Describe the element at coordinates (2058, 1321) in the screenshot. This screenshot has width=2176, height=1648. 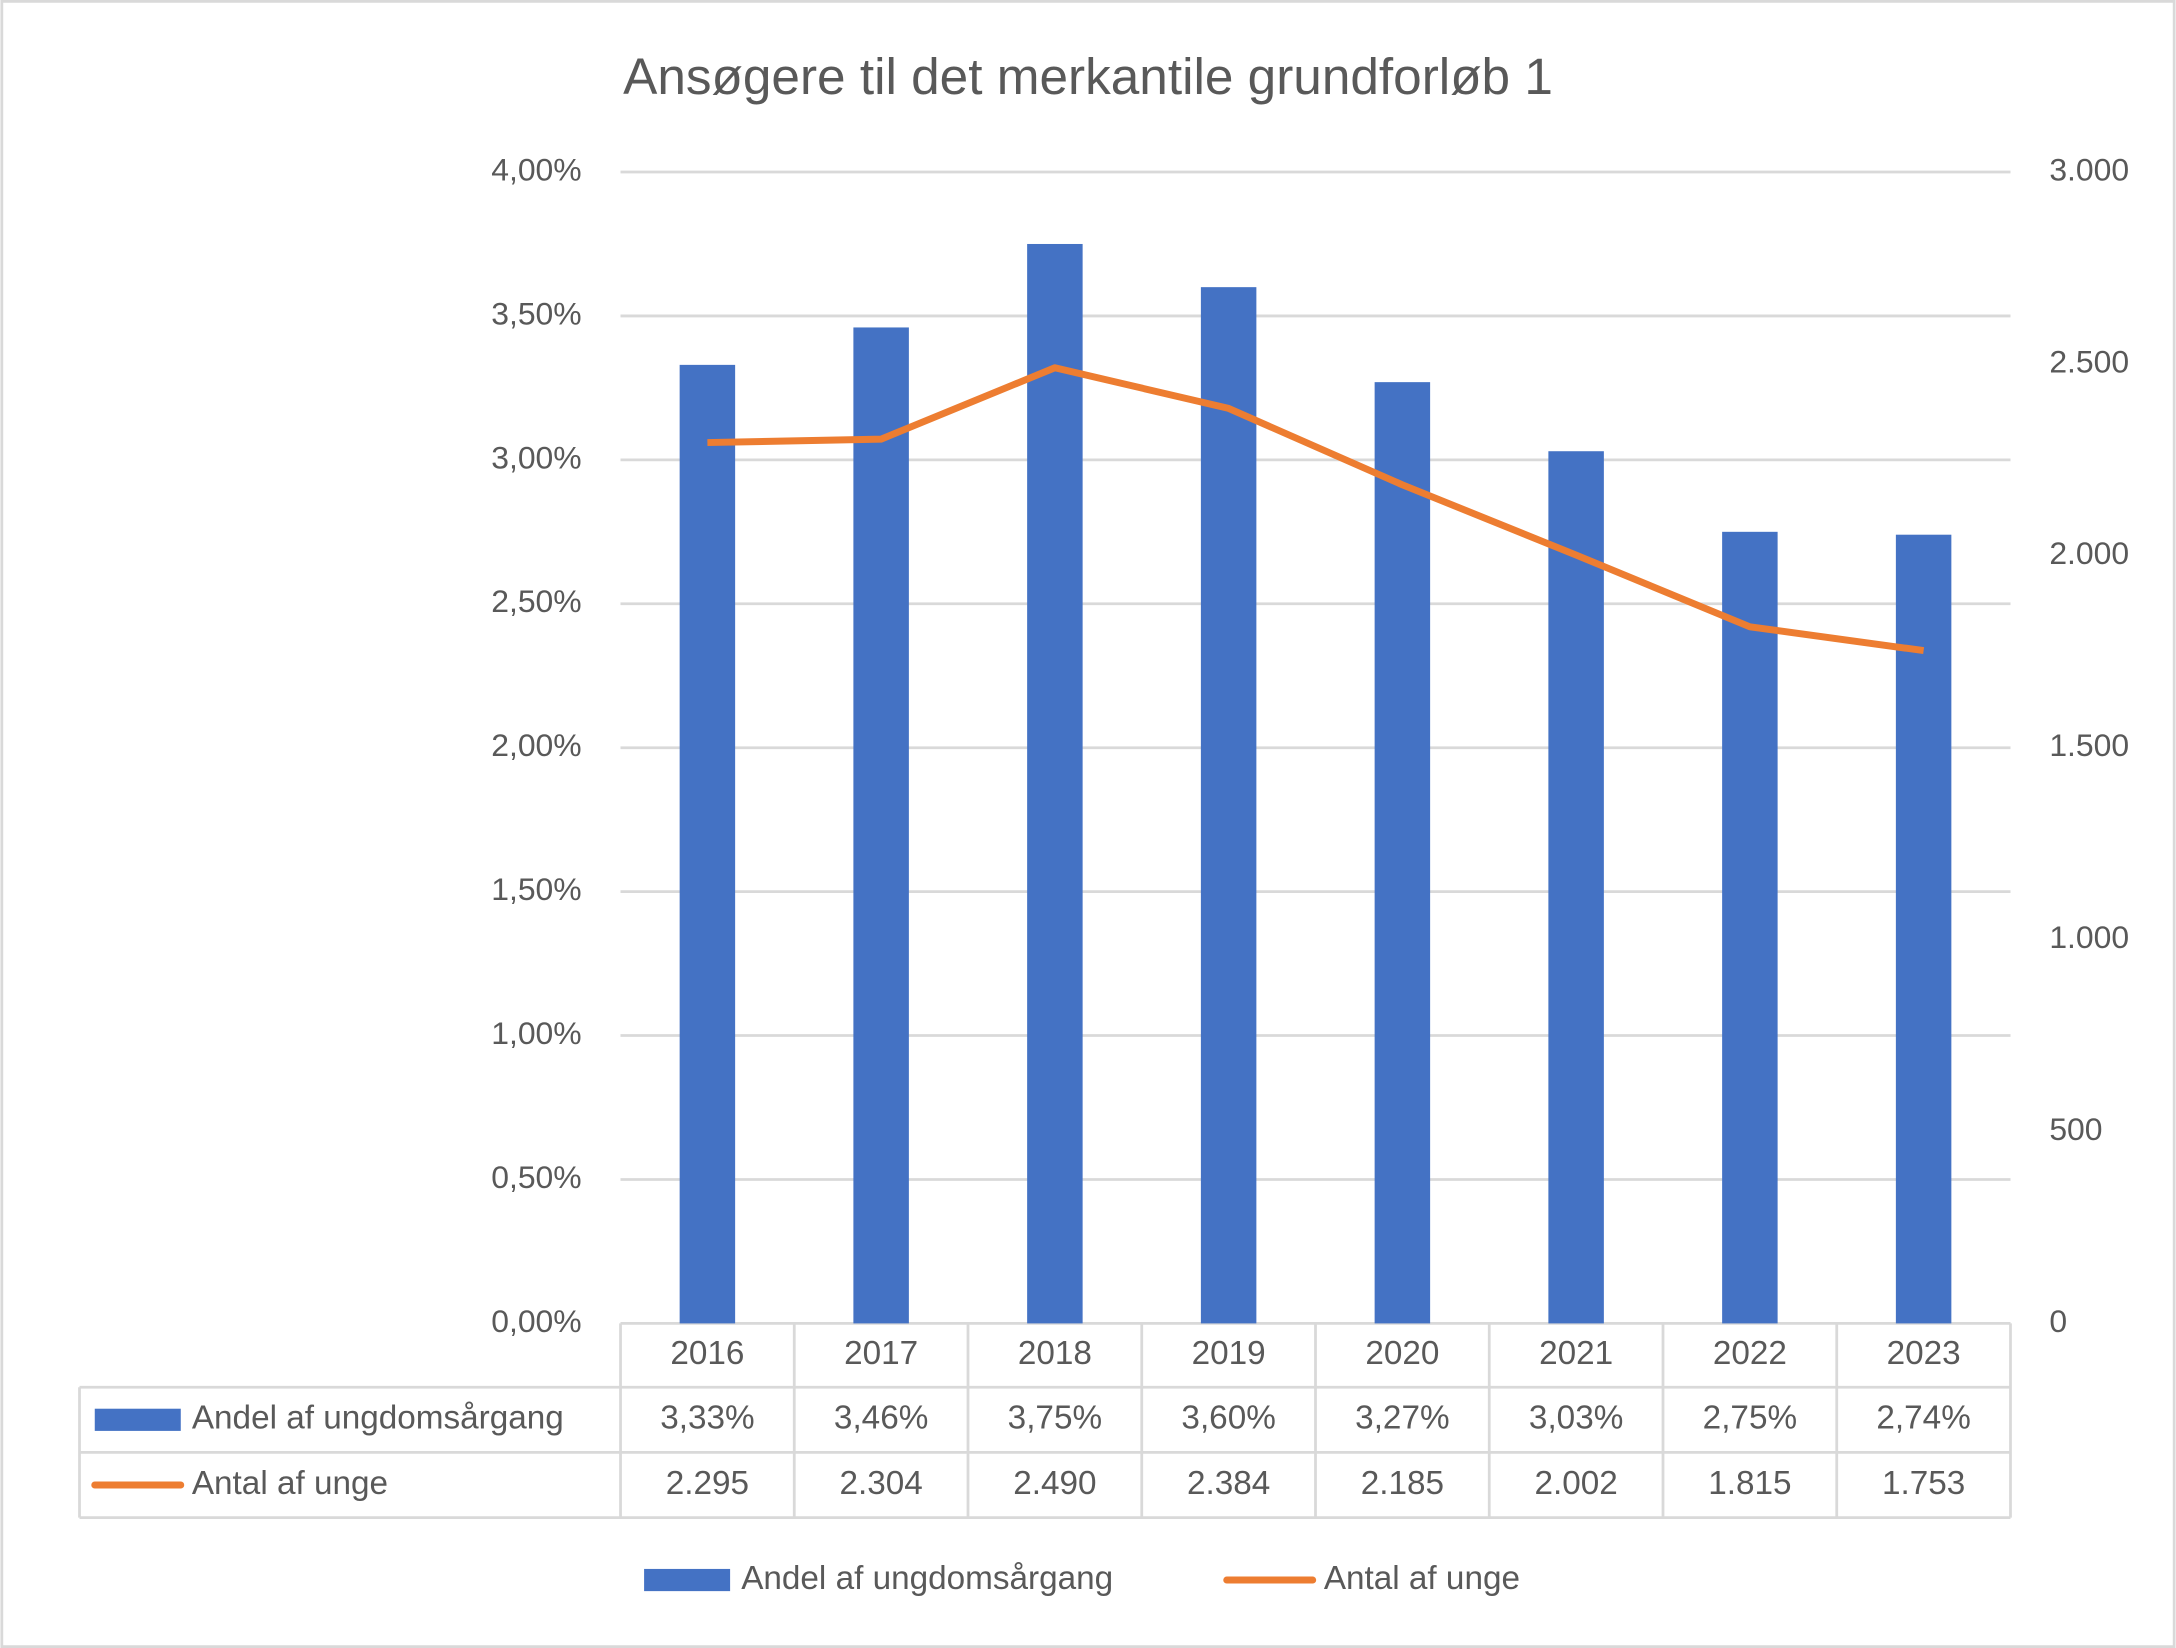
I see `y2-tick-label: 0` at that location.